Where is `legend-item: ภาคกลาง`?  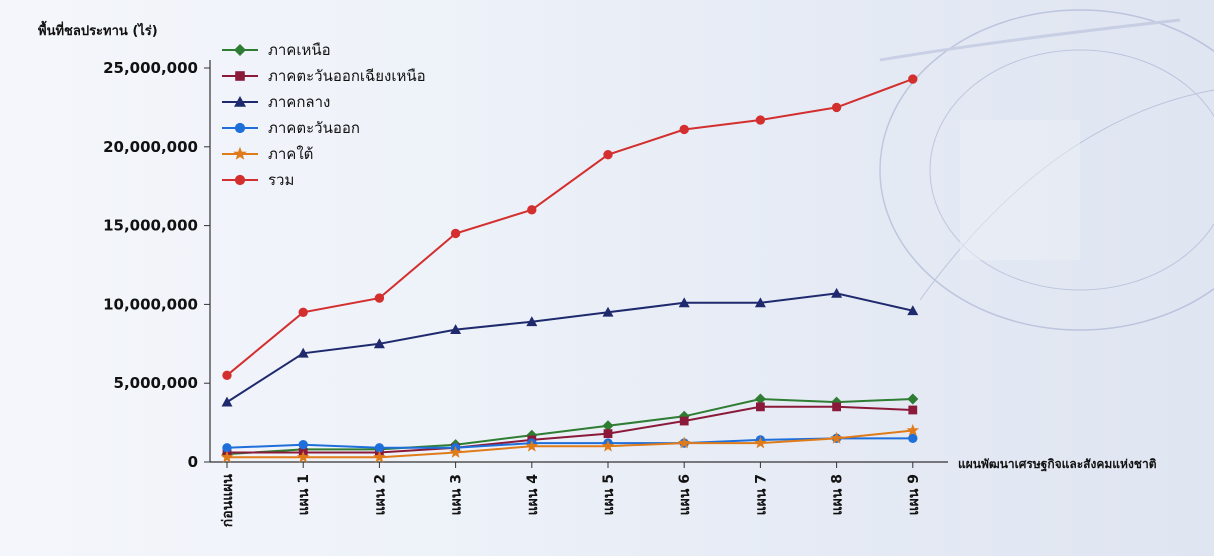
legend-item: ภาคกลาง is located at coordinates (276, 102).